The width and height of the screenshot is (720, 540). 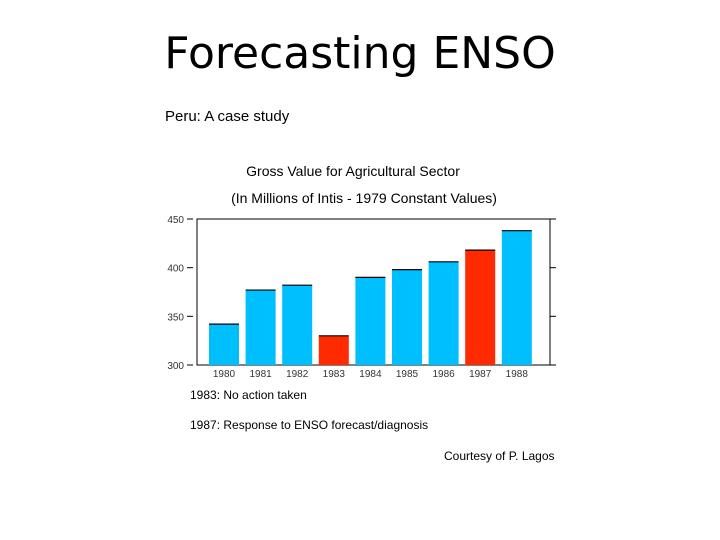 I want to click on bar-1985, so click(x=407, y=317).